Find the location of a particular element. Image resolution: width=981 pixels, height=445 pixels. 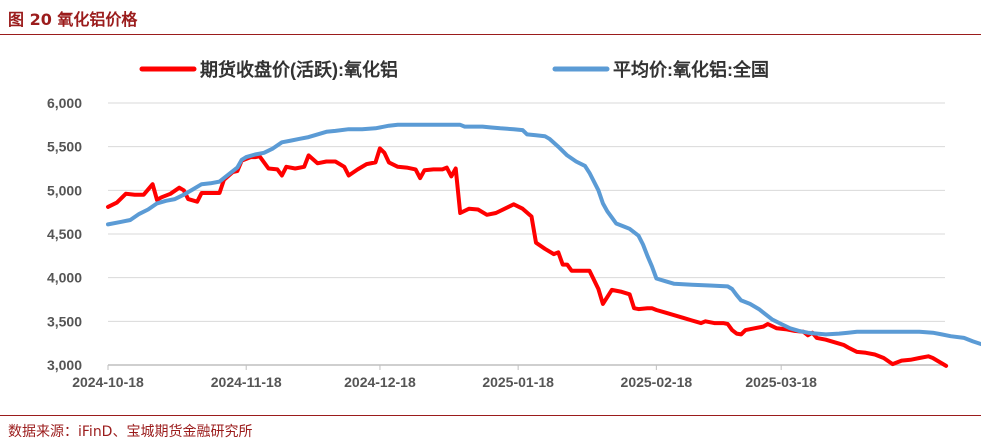

data-source-note: 数据来源：iFinD、宝城期货金融研究所 is located at coordinates (130, 432).